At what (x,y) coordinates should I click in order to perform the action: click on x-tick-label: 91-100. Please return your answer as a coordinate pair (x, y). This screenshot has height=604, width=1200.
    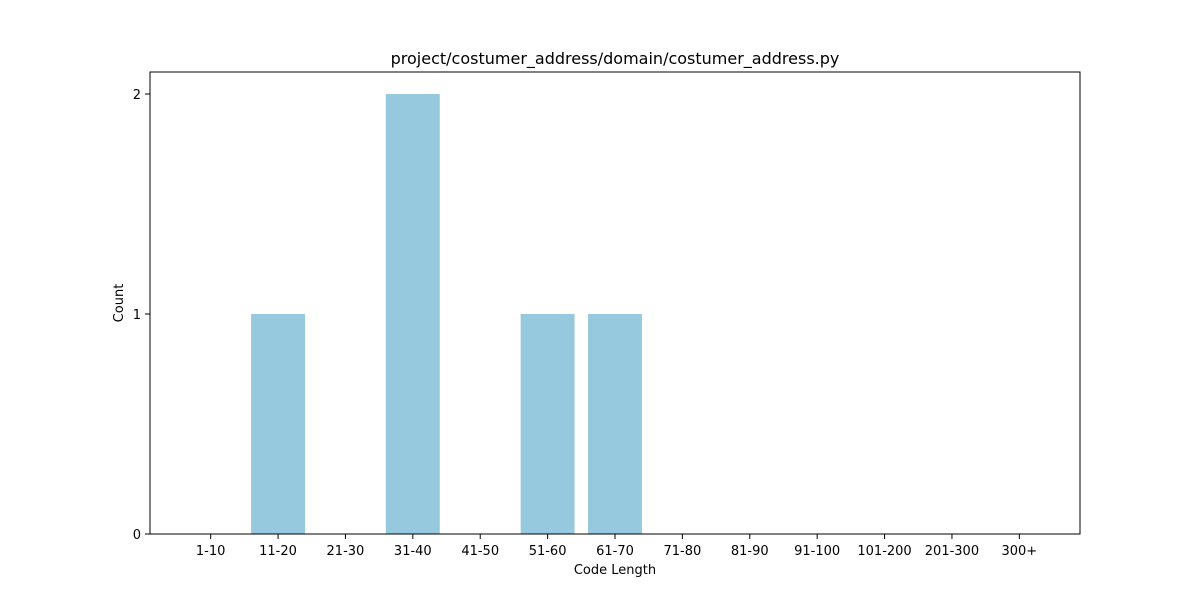
    Looking at the image, I should click on (817, 551).